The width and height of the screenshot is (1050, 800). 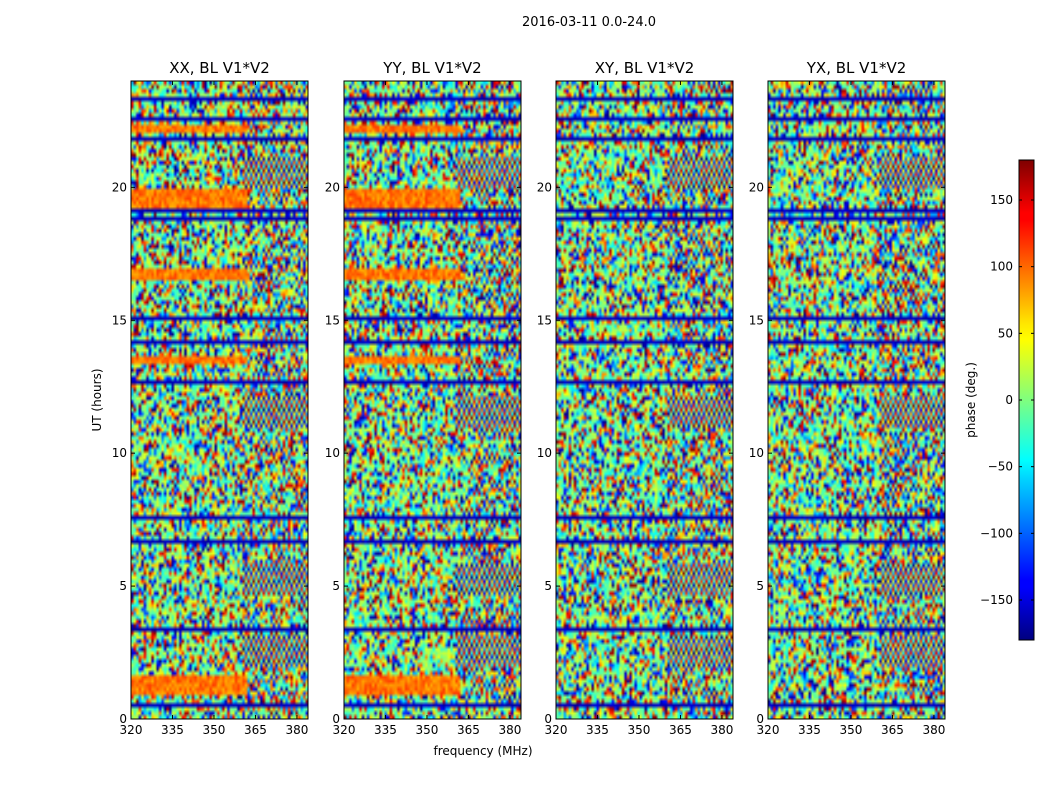 What do you see at coordinates (1005, 333) in the screenshot?
I see `colorbar-tick-label: 50` at bounding box center [1005, 333].